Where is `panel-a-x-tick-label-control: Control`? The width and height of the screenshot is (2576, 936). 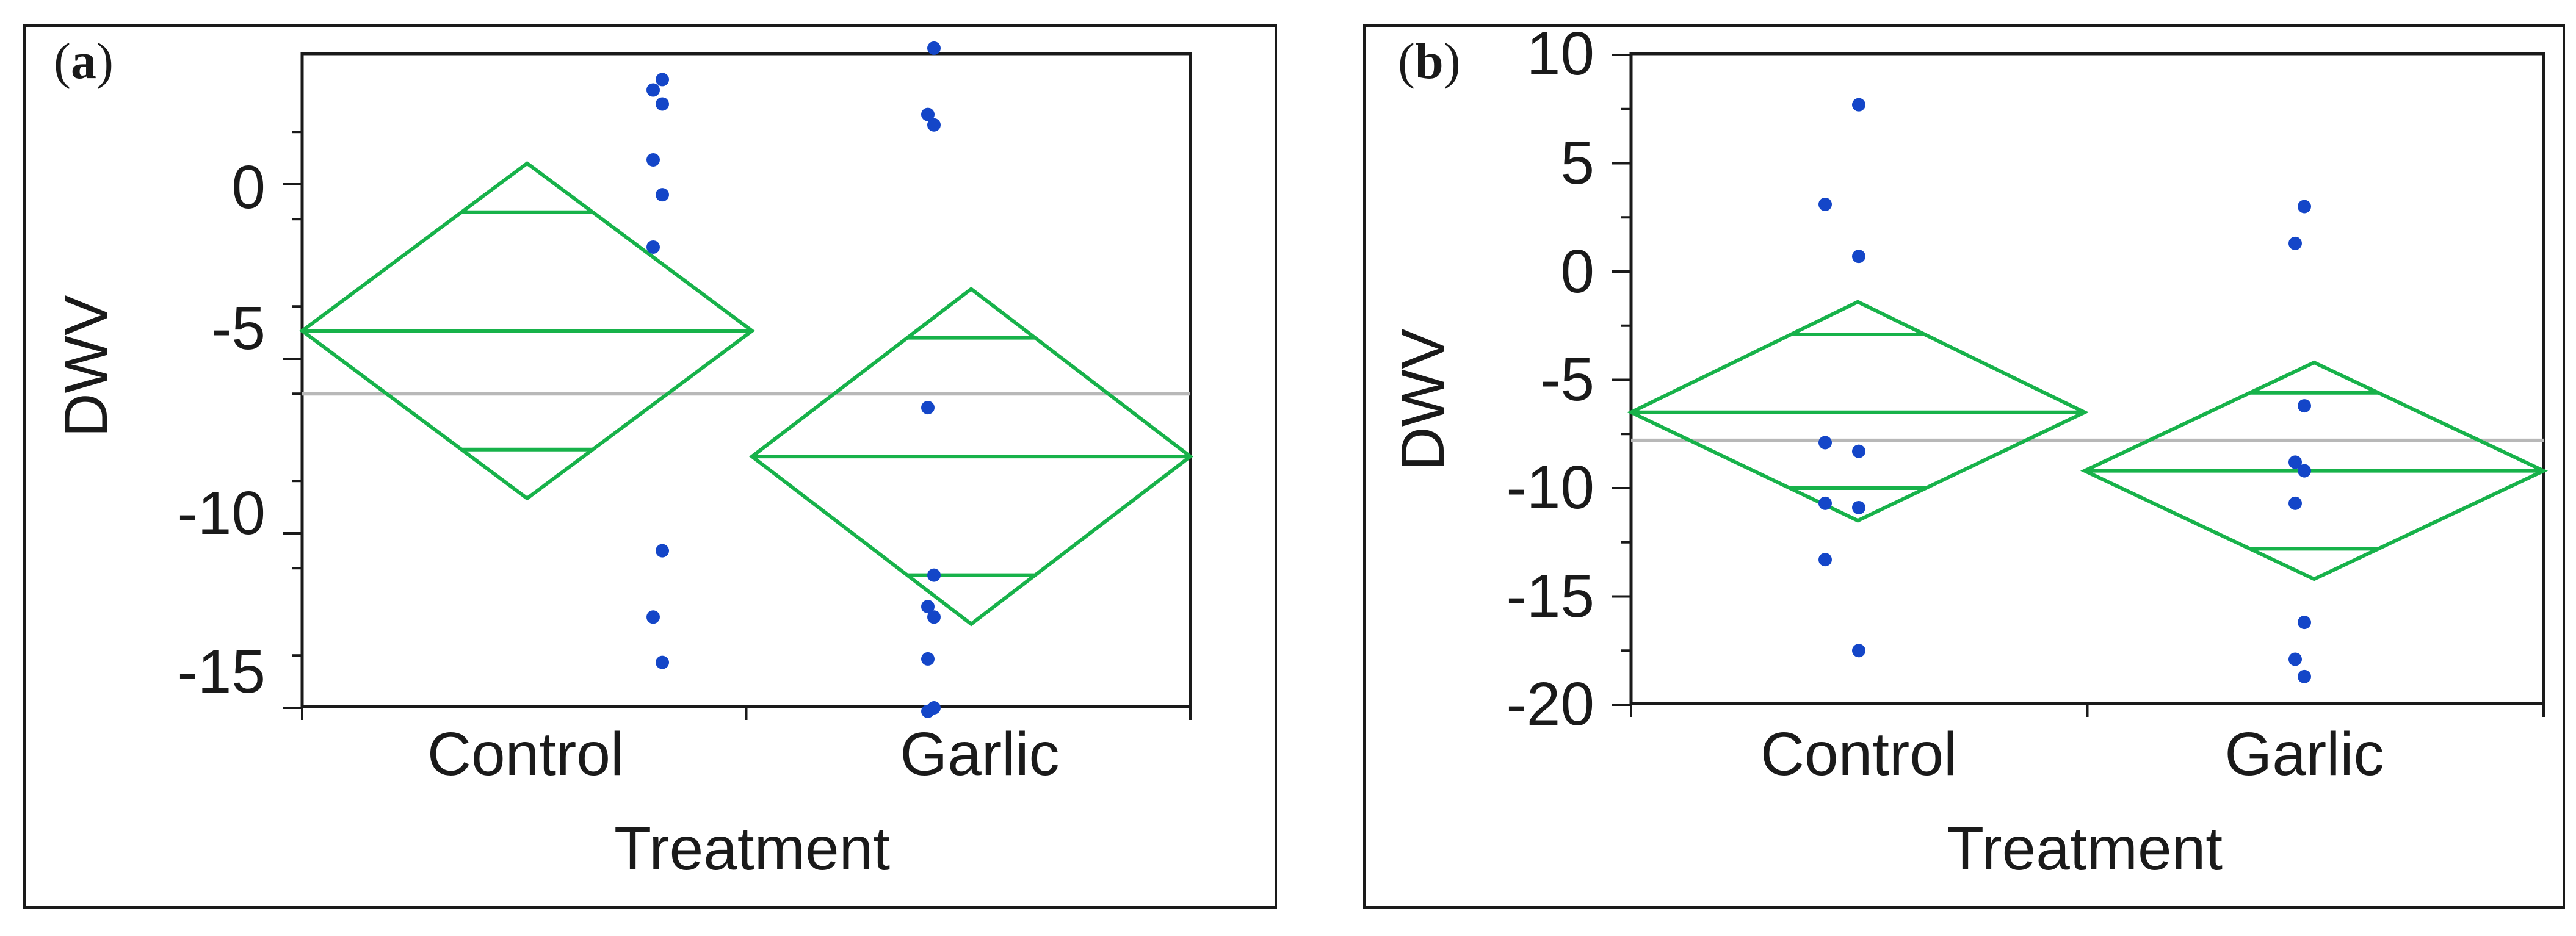
panel-a-x-tick-label-control: Control is located at coordinates (525, 754).